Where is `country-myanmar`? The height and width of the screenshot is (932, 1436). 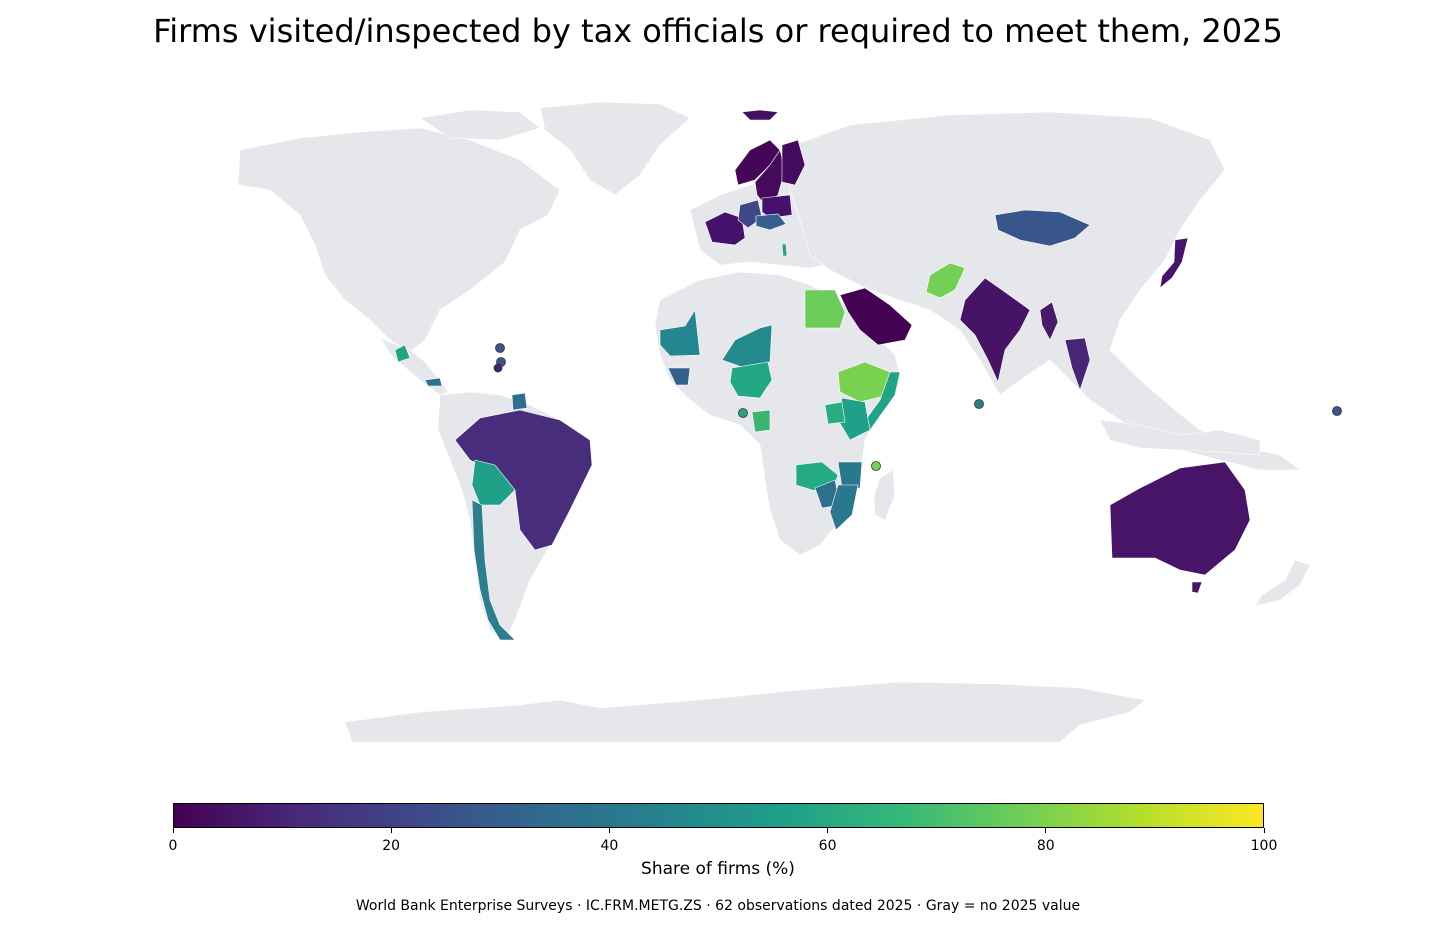 country-myanmar is located at coordinates (1049, 321).